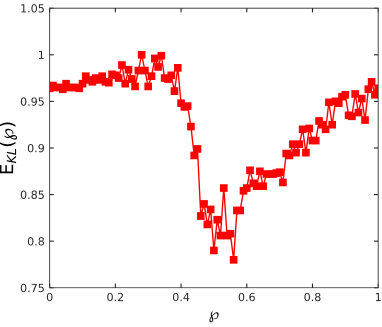 The height and width of the screenshot is (327, 382). I want to click on y-tick-label: 1.05, so click(32, 8).